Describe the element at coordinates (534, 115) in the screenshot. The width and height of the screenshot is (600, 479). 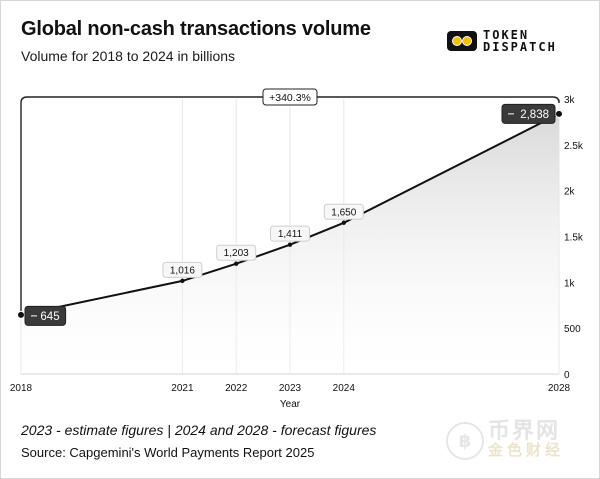
I see `data-label-text: 2,838` at that location.